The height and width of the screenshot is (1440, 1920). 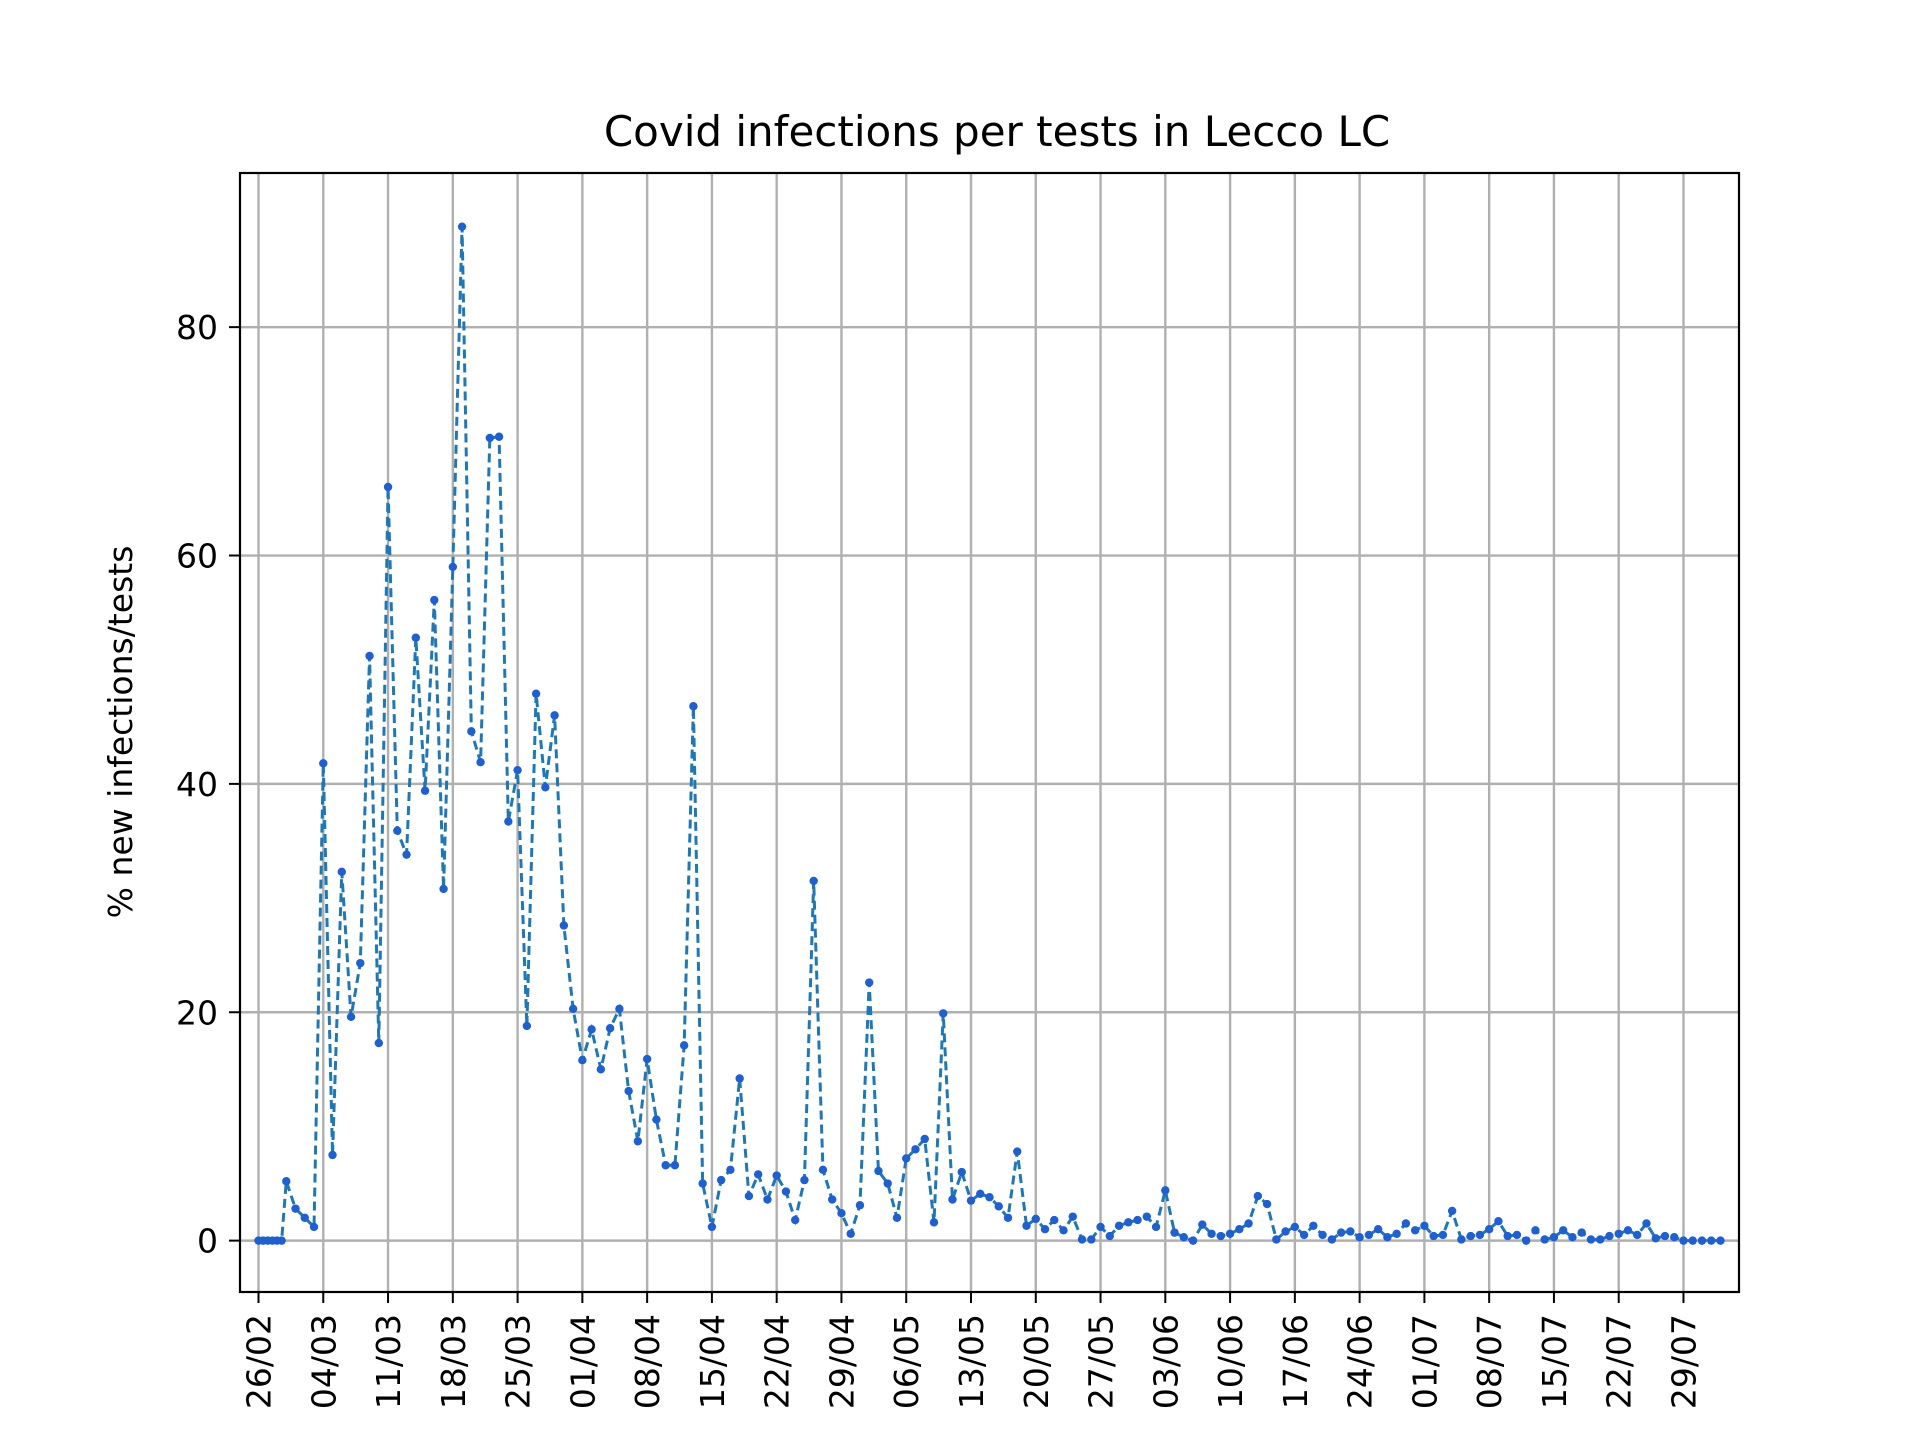 What do you see at coordinates (259, 1361) in the screenshot?
I see `x-tick-label: 26/02` at bounding box center [259, 1361].